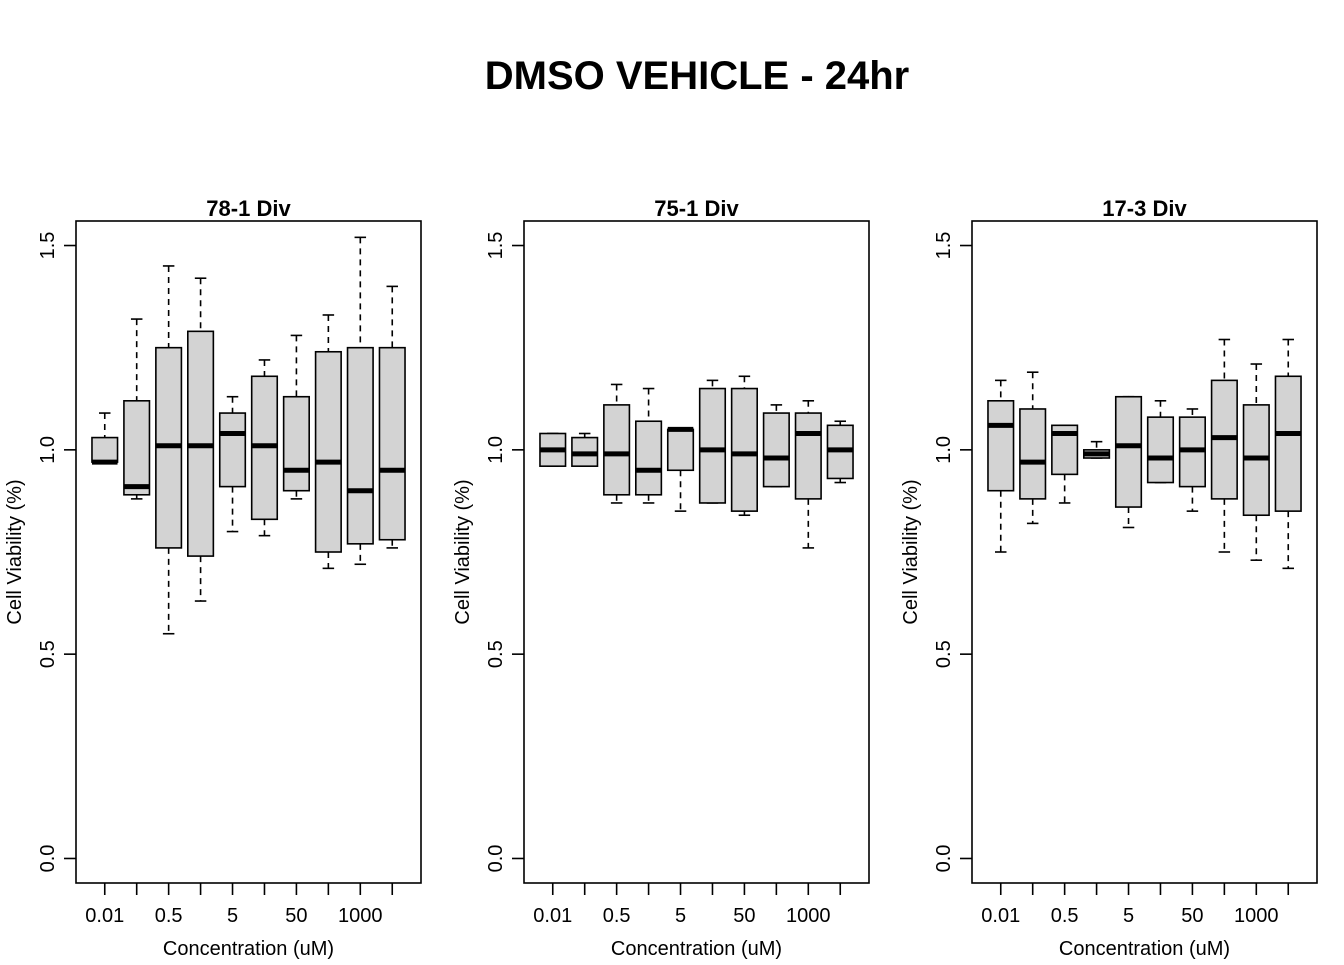  Describe the element at coordinates (696, 208) in the screenshot. I see `panel-title: 75-1 Div` at that location.